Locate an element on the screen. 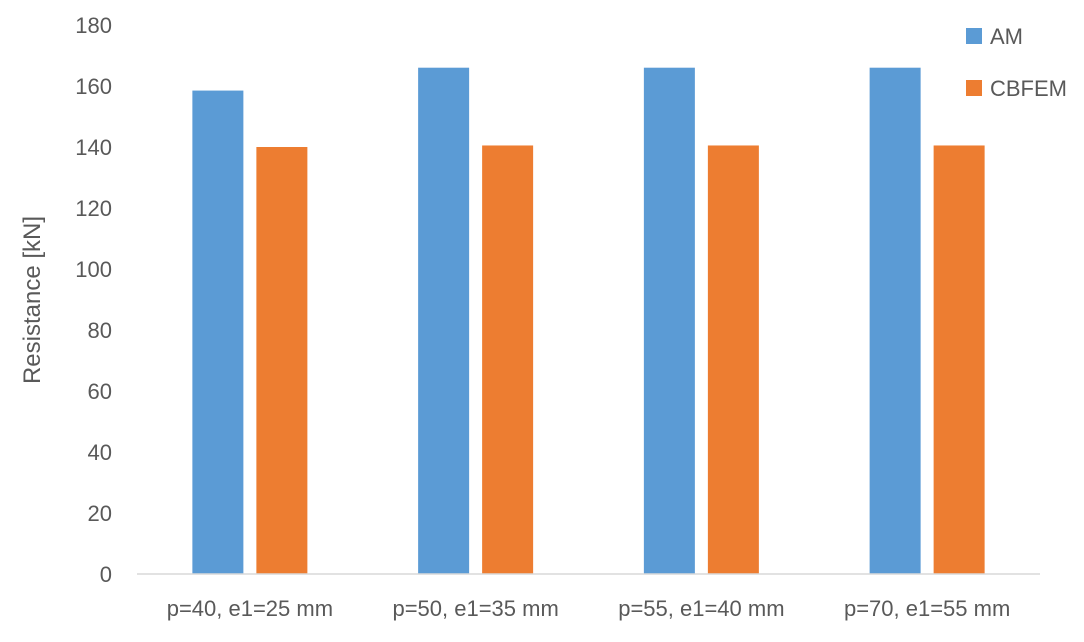  legend-label-cbfem: CBFEM is located at coordinates (1028, 88).